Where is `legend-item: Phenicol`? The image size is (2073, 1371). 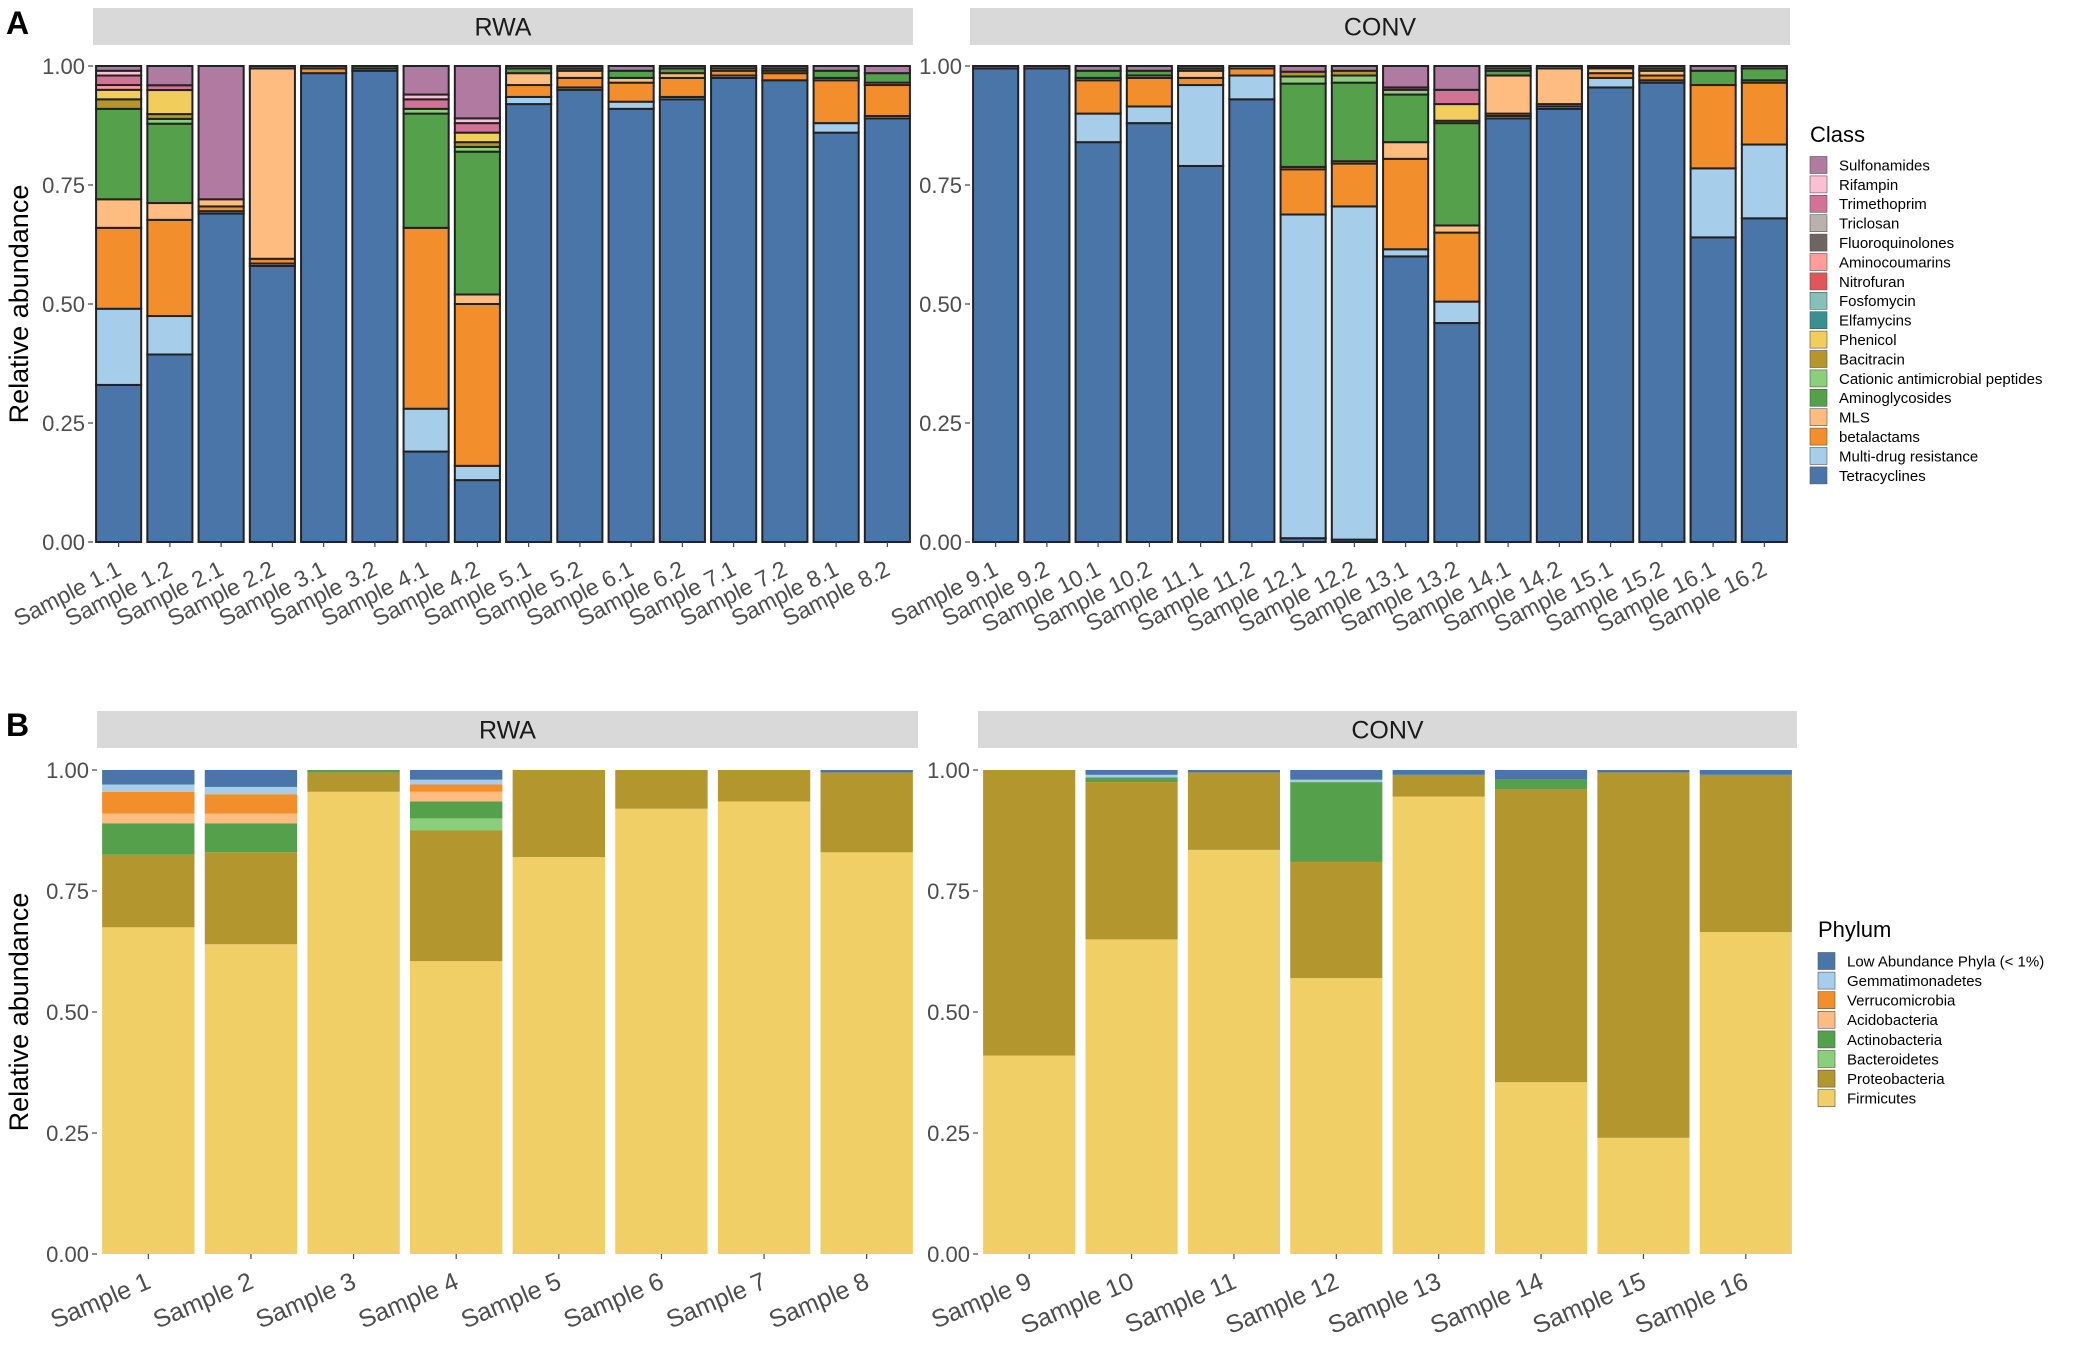
legend-item: Phenicol is located at coordinates (1868, 340).